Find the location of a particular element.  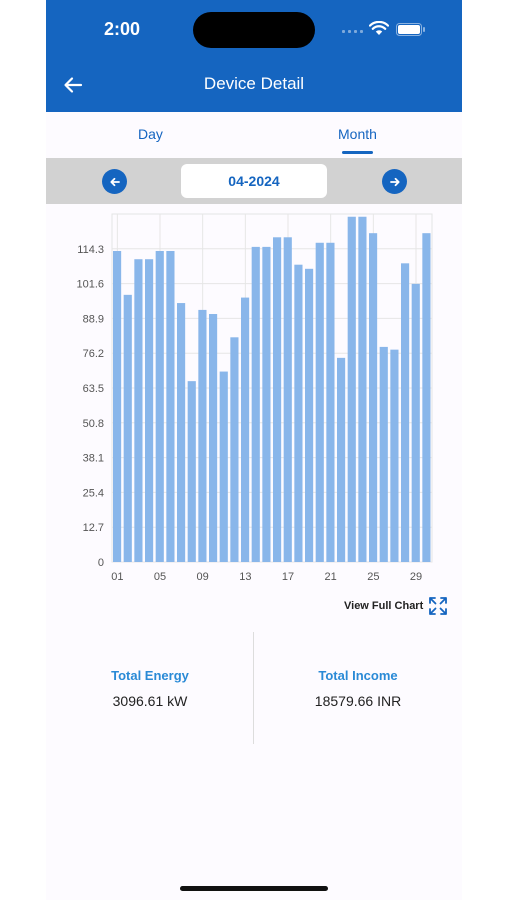

y-tick-label: 50.8 is located at coordinates (93, 424).